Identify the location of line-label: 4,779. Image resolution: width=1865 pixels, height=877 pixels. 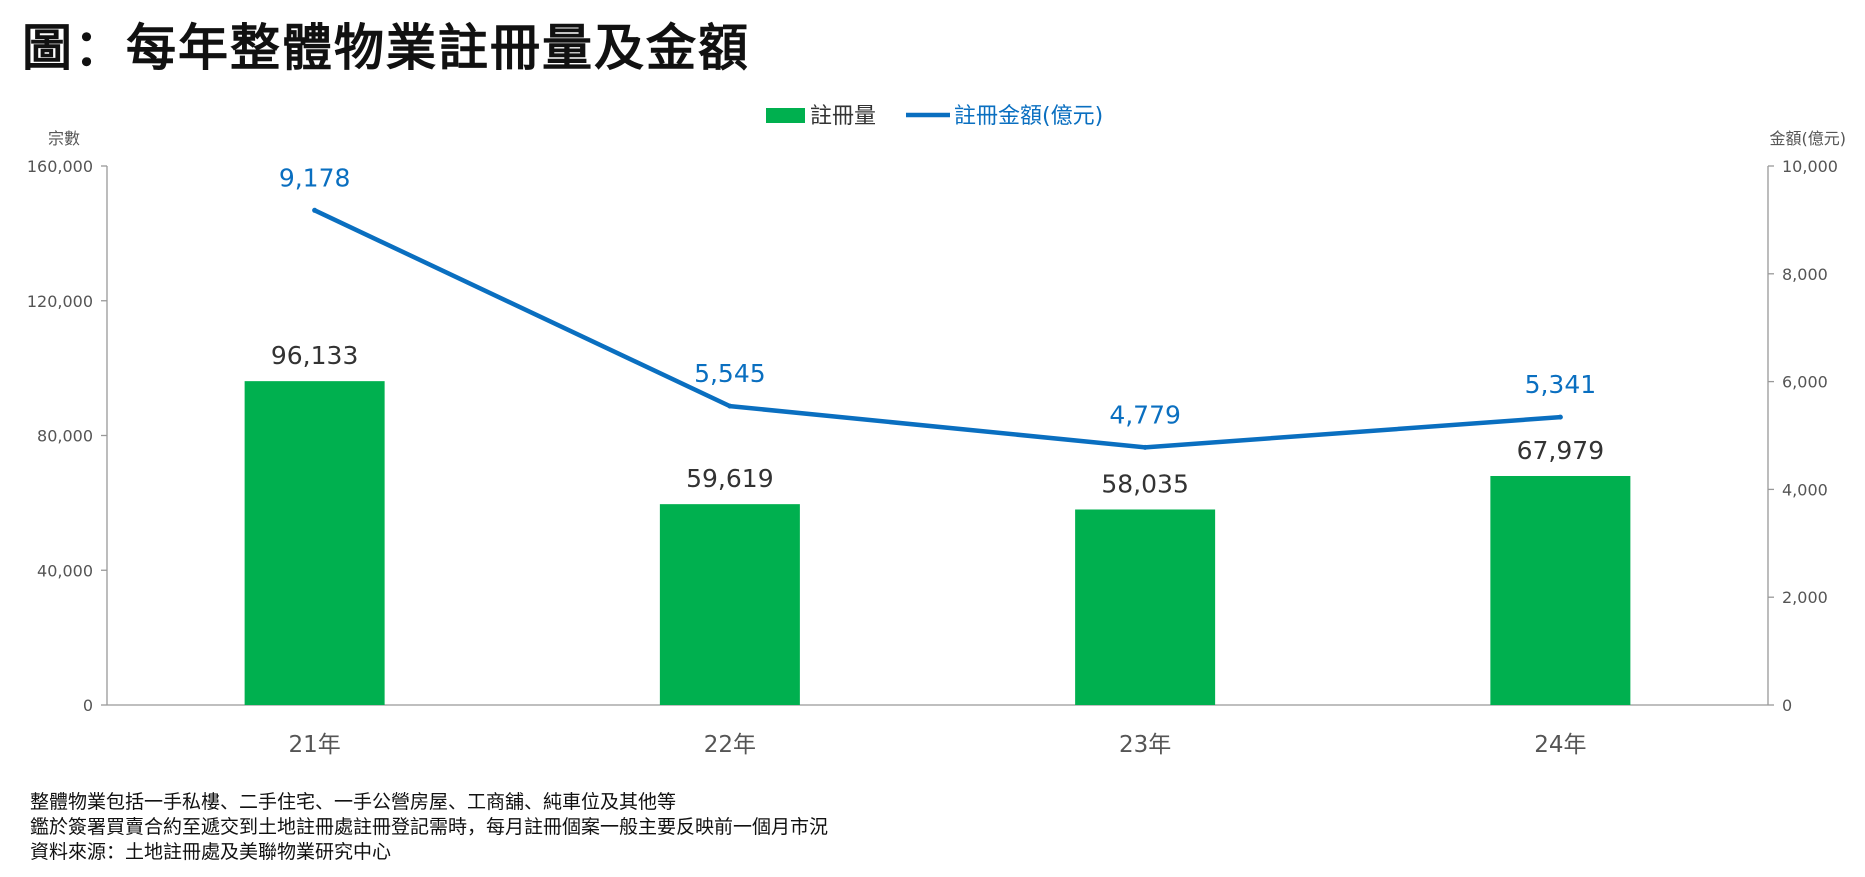
(1145, 414).